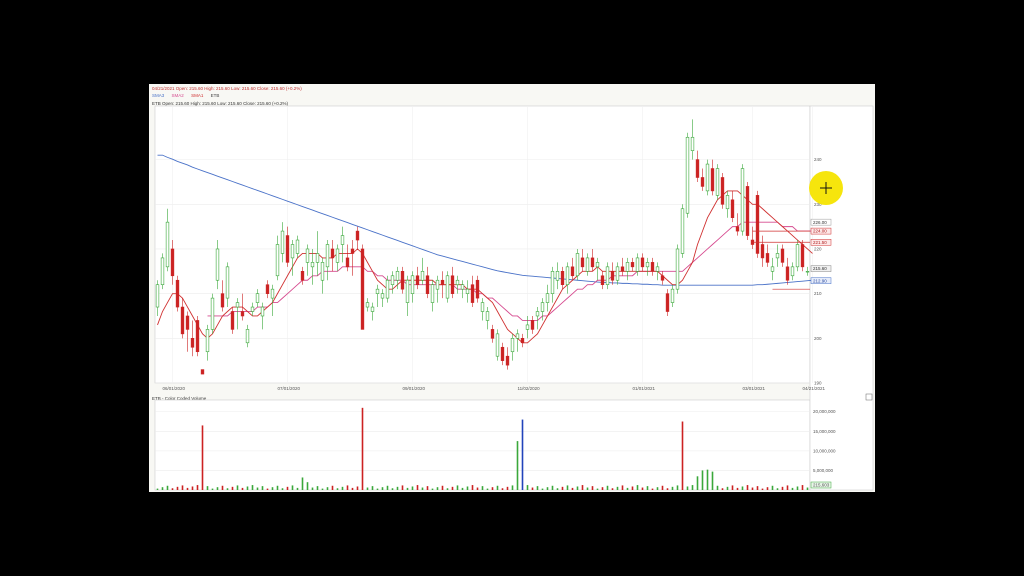 The image size is (1024, 576). What do you see at coordinates (188, 96) in the screenshot?
I see `legend-line: SMA3 SMA2 SMA1 ETB` at bounding box center [188, 96].